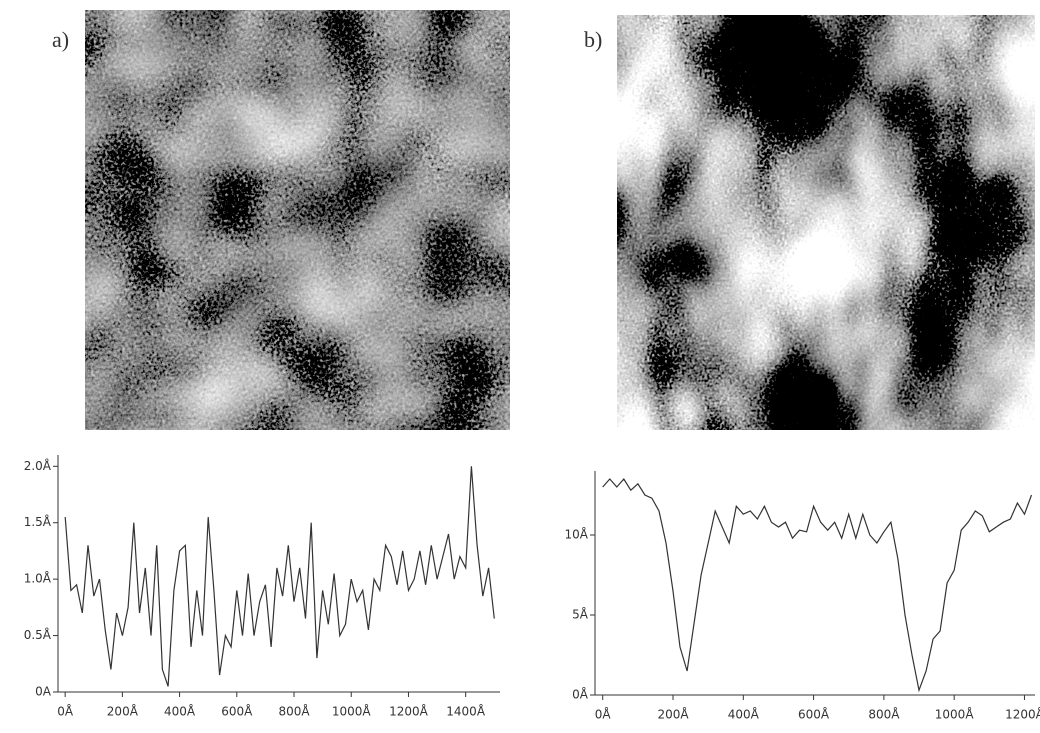 Image resolution: width=1040 pixels, height=733 pixels. Describe the element at coordinates (43, 692) in the screenshot. I see `y-tick-label: 0A` at that location.